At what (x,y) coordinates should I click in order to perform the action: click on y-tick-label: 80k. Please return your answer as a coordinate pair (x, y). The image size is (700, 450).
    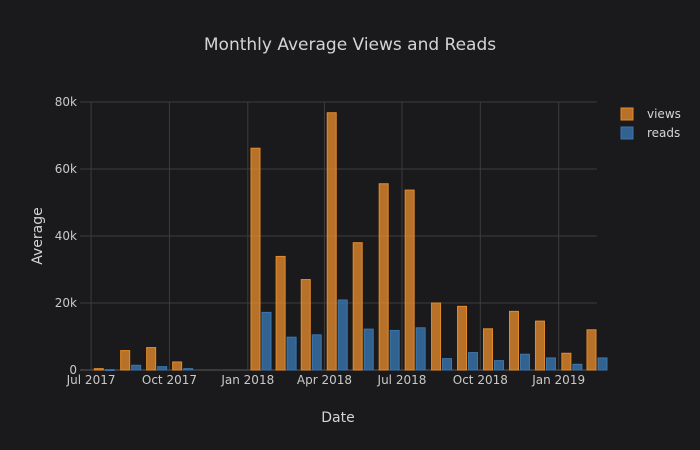
    Looking at the image, I should click on (66, 102).